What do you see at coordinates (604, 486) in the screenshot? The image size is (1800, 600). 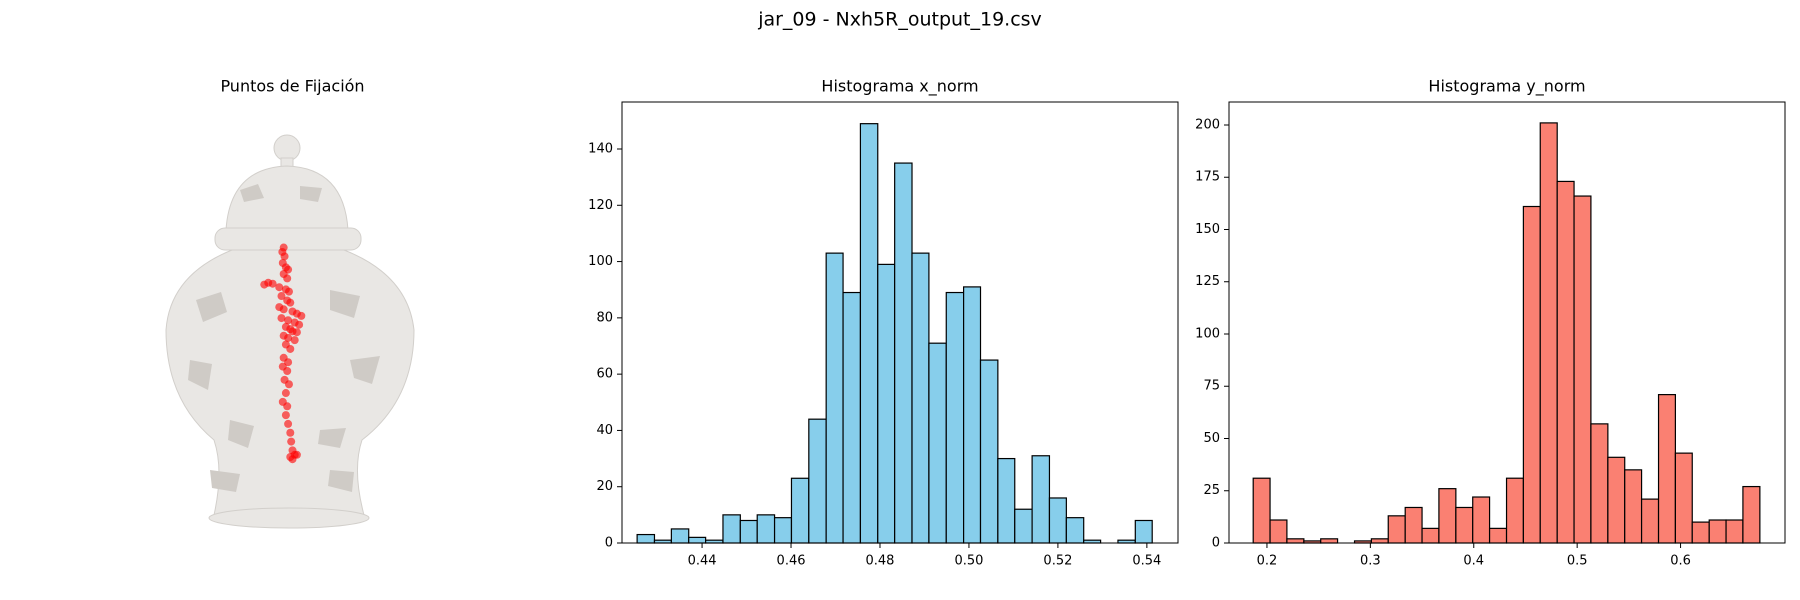 I see `y-tick-label: 20` at bounding box center [604, 486].